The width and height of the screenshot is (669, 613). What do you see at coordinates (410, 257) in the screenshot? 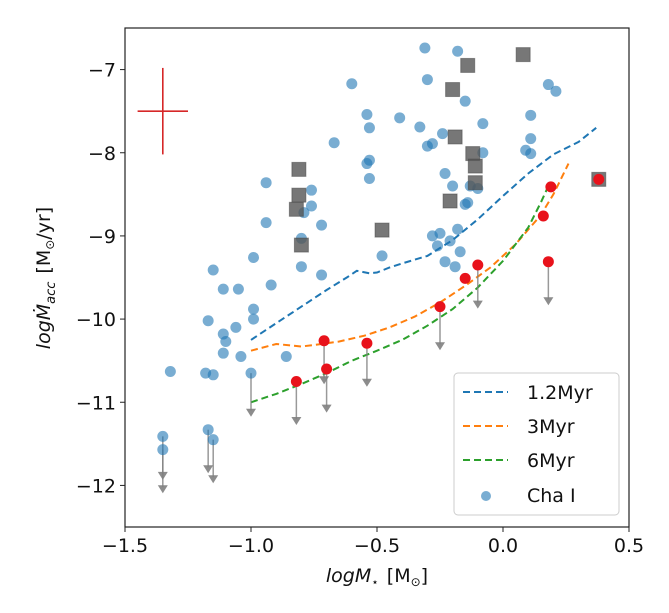
I see `line-3myr` at bounding box center [410, 257].